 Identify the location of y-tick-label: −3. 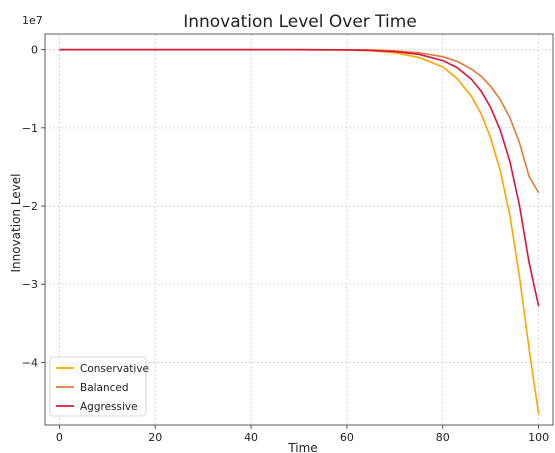
(30, 284).